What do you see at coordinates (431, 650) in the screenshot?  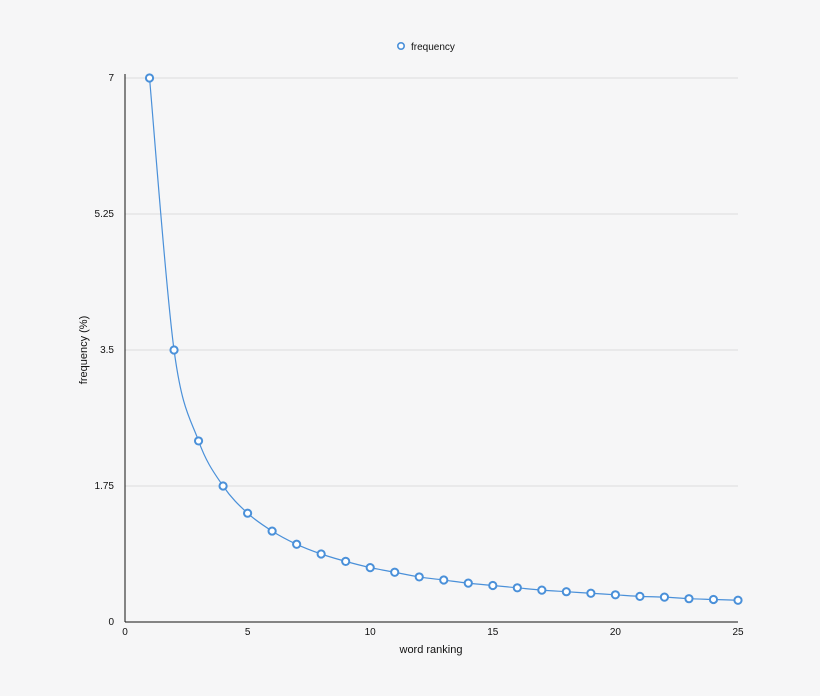 I see `x-axis-title: word ranking` at bounding box center [431, 650].